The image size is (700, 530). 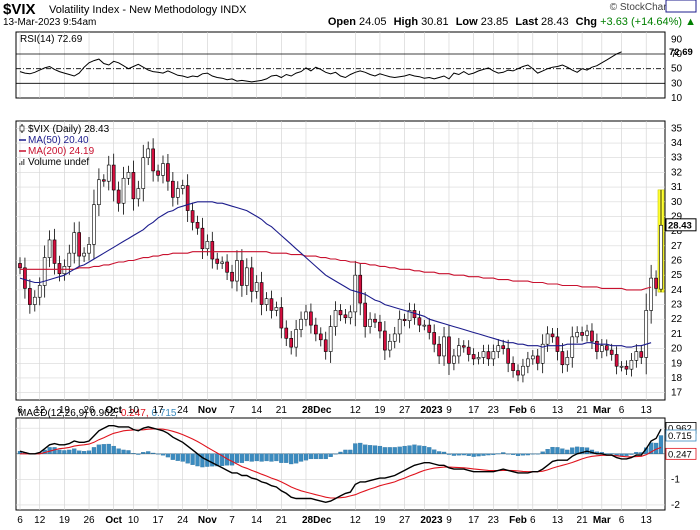 I want to click on last-label: Last, so click(x=526, y=22).